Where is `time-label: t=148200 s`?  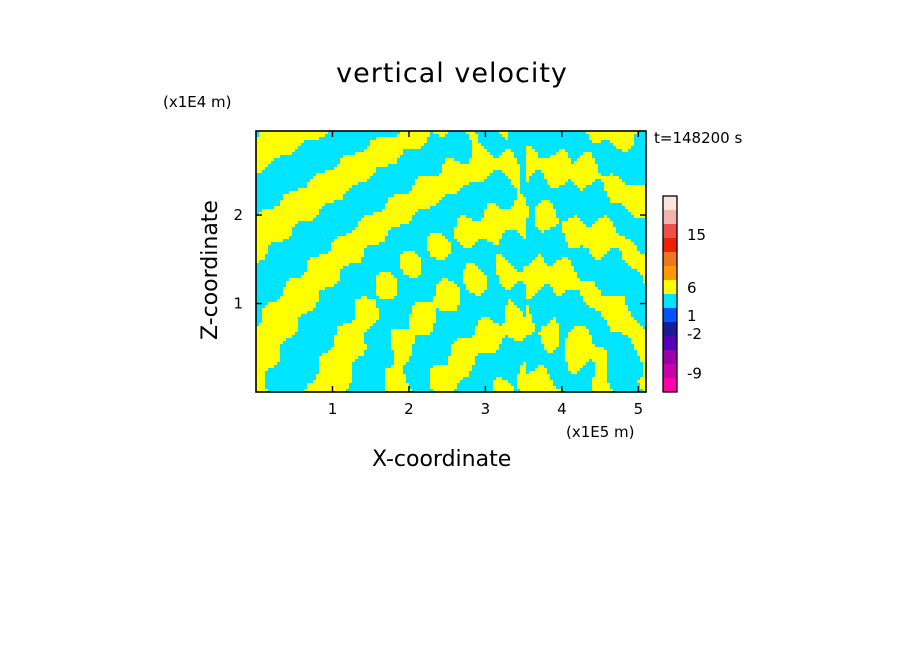 time-label: t=148200 s is located at coordinates (698, 138).